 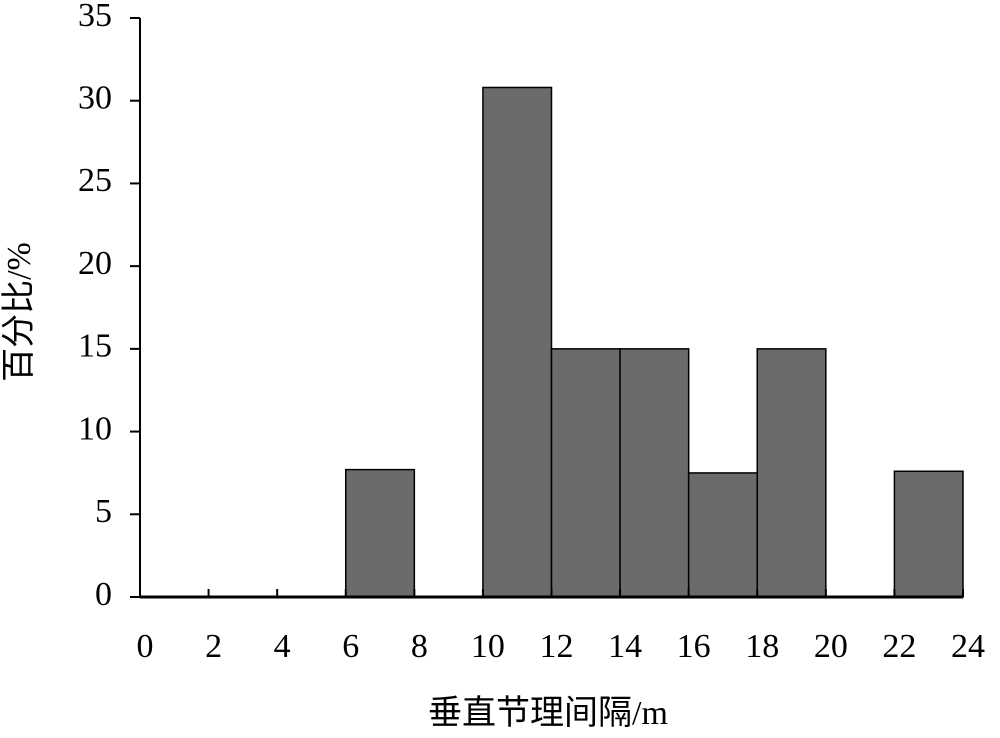 What do you see at coordinates (899, 646) in the screenshot?
I see `x-tick-label: 22` at bounding box center [899, 646].